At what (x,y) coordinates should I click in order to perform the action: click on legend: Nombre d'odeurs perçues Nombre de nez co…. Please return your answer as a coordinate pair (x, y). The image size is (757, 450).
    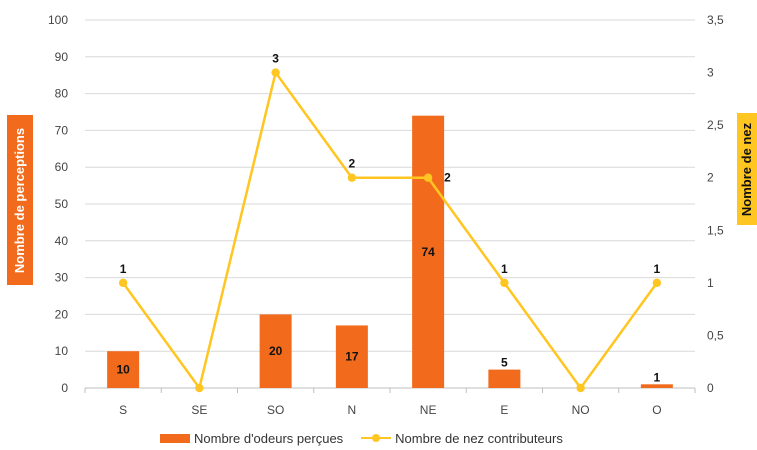
    Looking at the image, I should click on (363, 438).